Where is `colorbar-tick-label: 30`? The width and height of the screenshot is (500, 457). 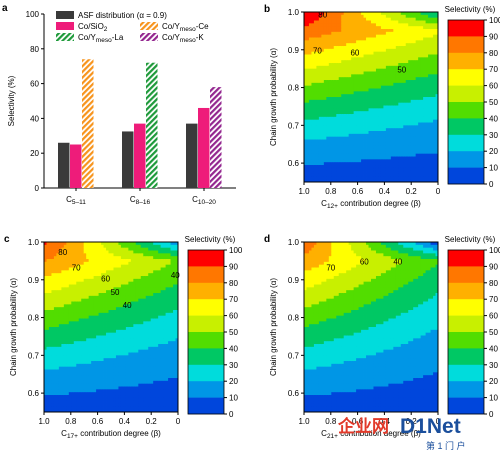
colorbar-tick-label: 30 is located at coordinates (493, 135).